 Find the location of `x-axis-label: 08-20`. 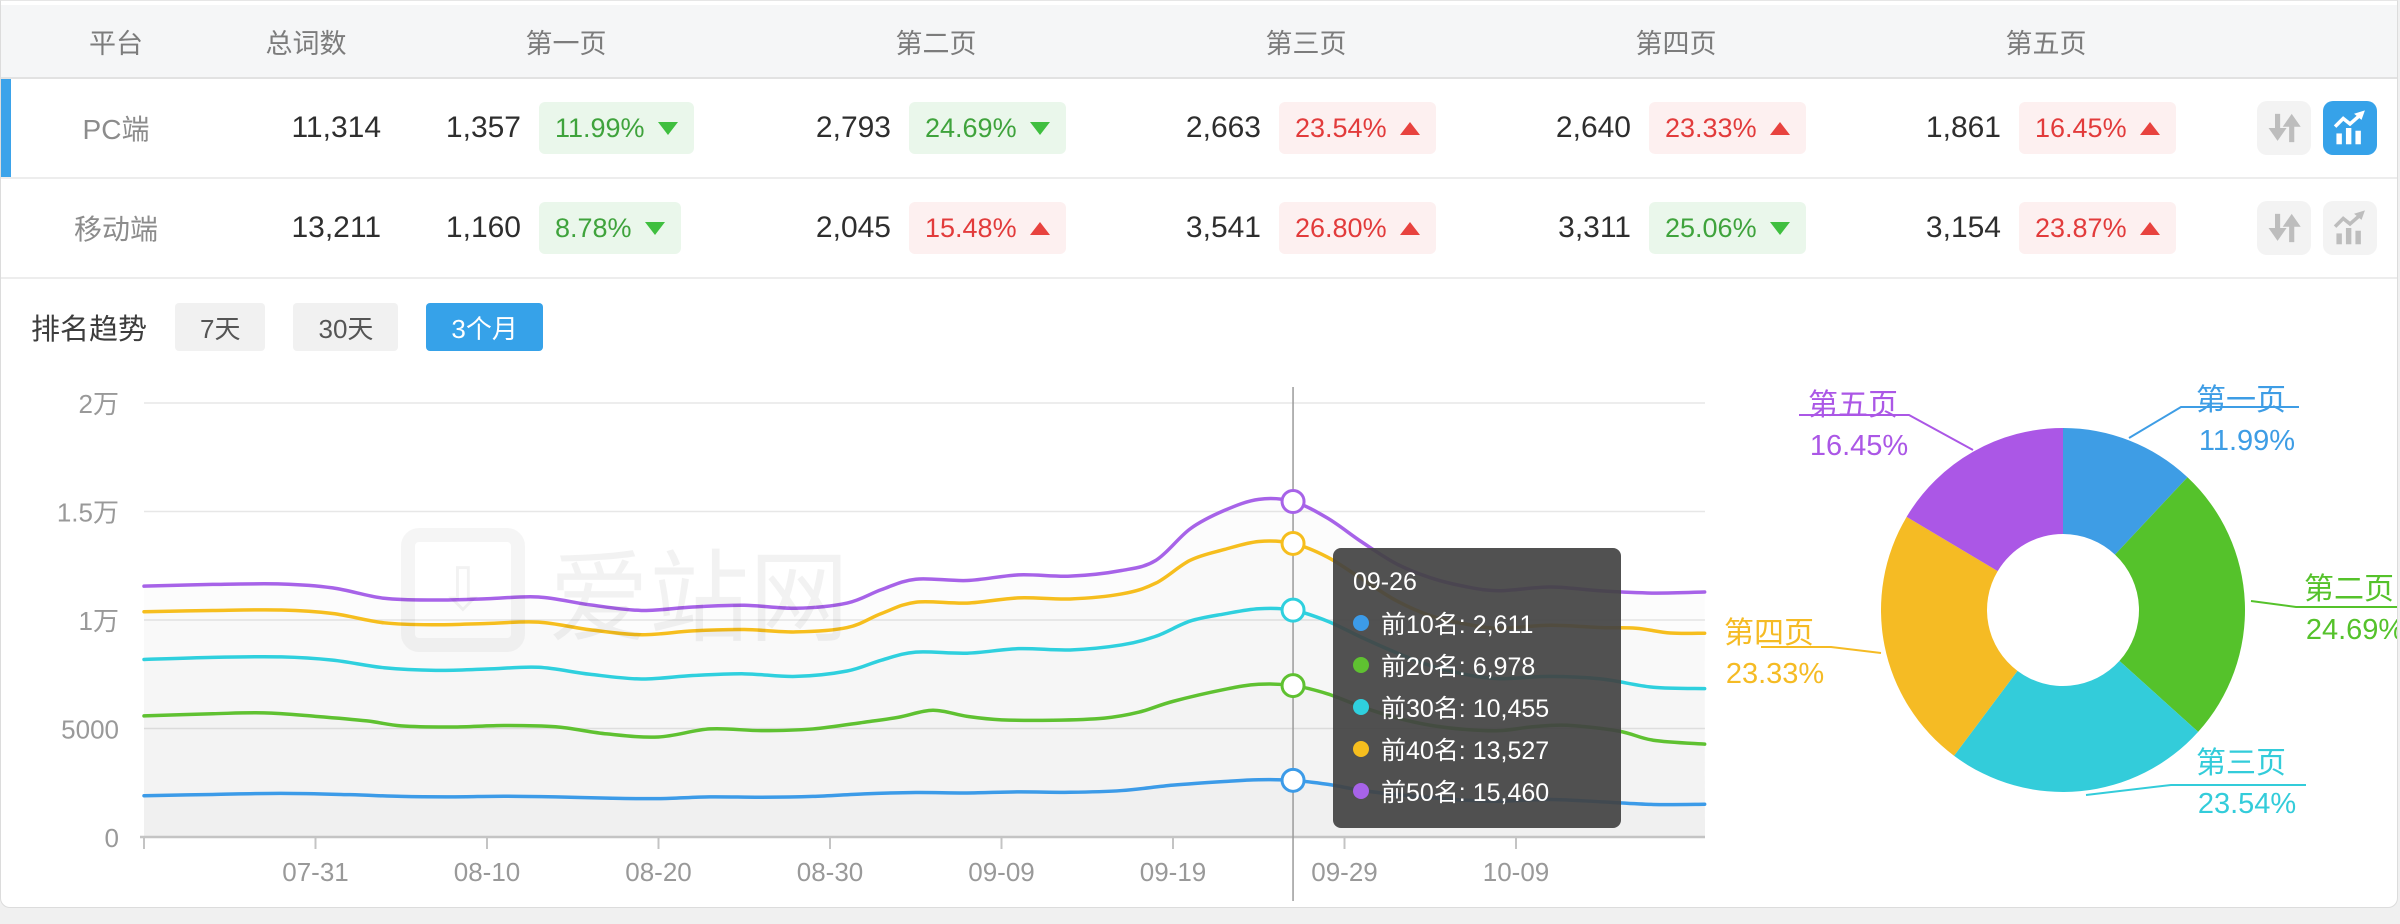

x-axis-label: 08-20 is located at coordinates (658, 872).